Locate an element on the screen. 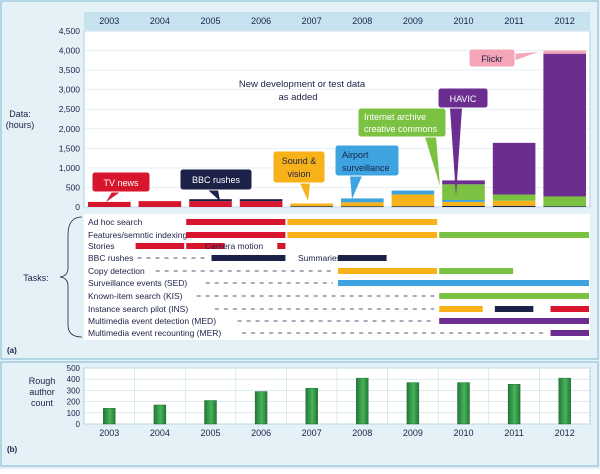 This screenshot has height=474, width=600. author-x-tick-2009: 2009 is located at coordinates (413, 433).